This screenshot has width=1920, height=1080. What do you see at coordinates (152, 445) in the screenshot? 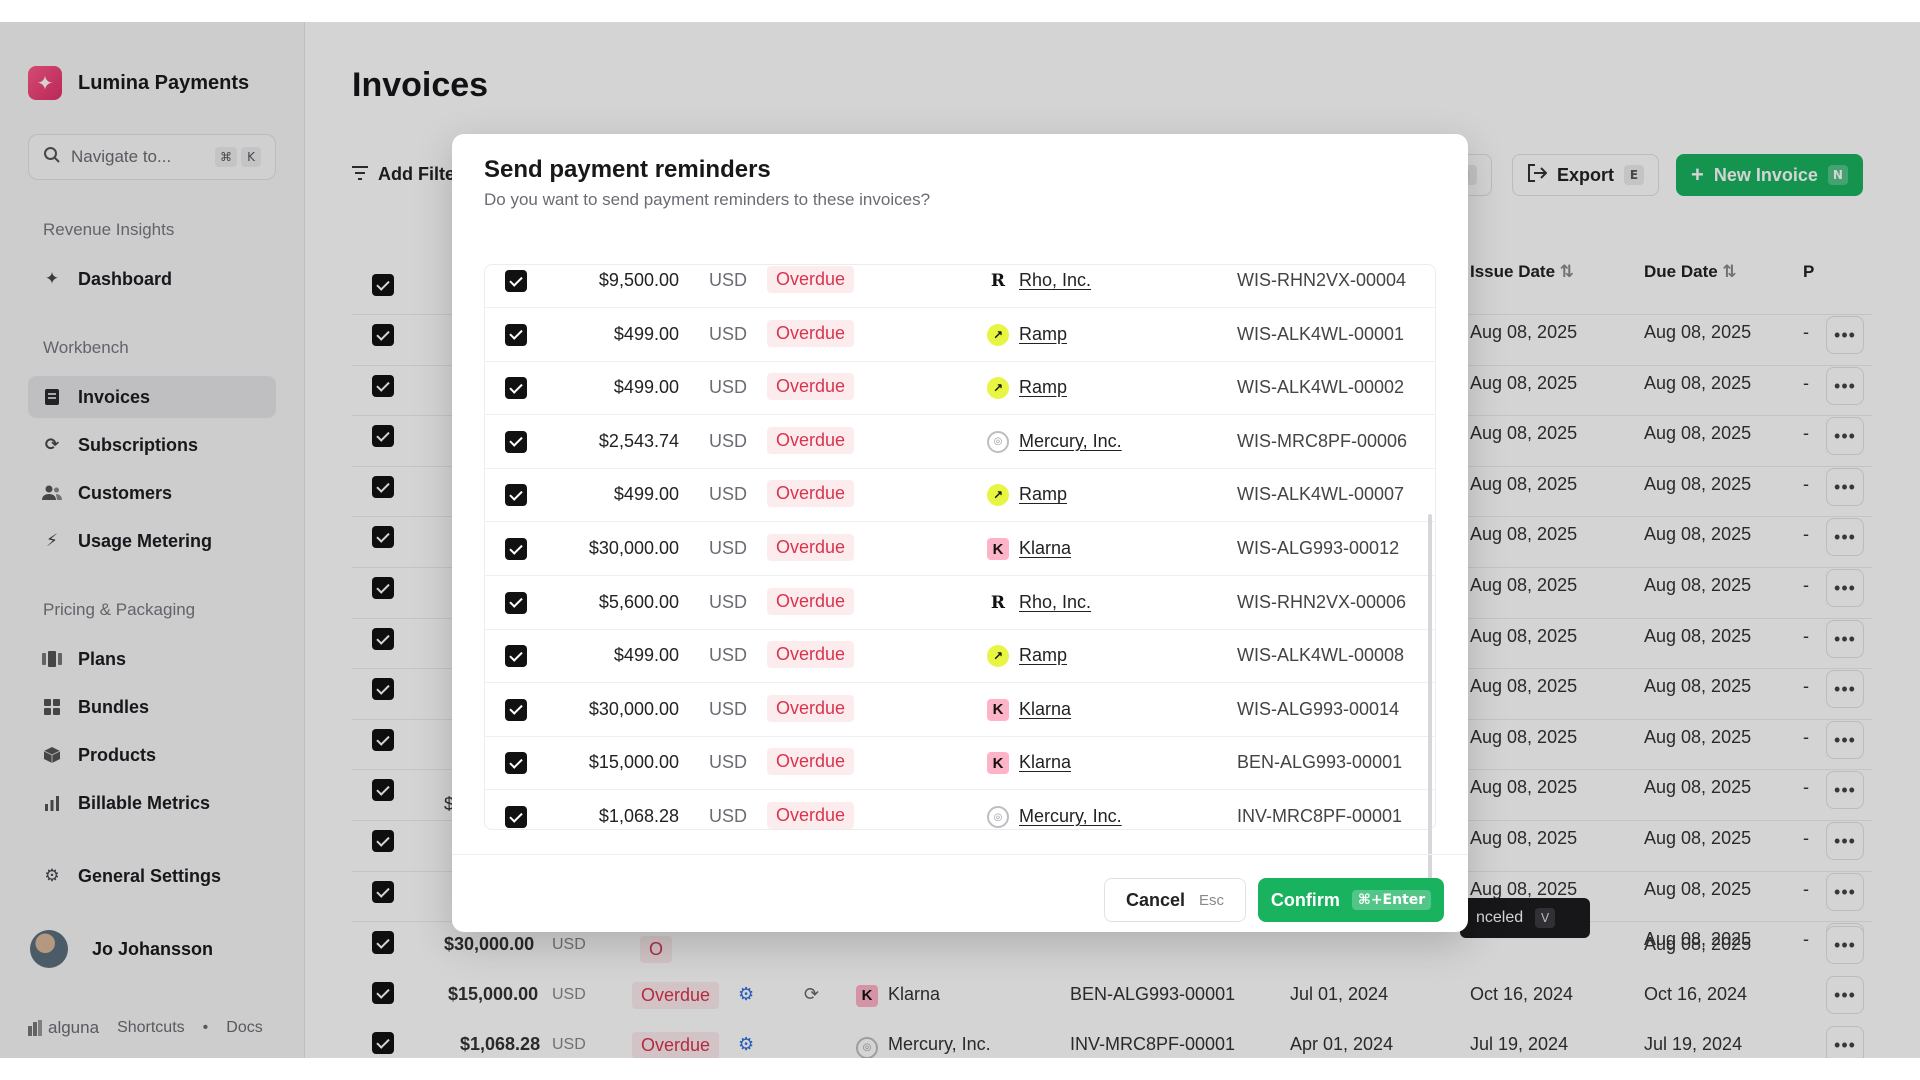
I see `sidebar-item-subscriptions: ⟳ Subscriptions` at bounding box center [152, 445].